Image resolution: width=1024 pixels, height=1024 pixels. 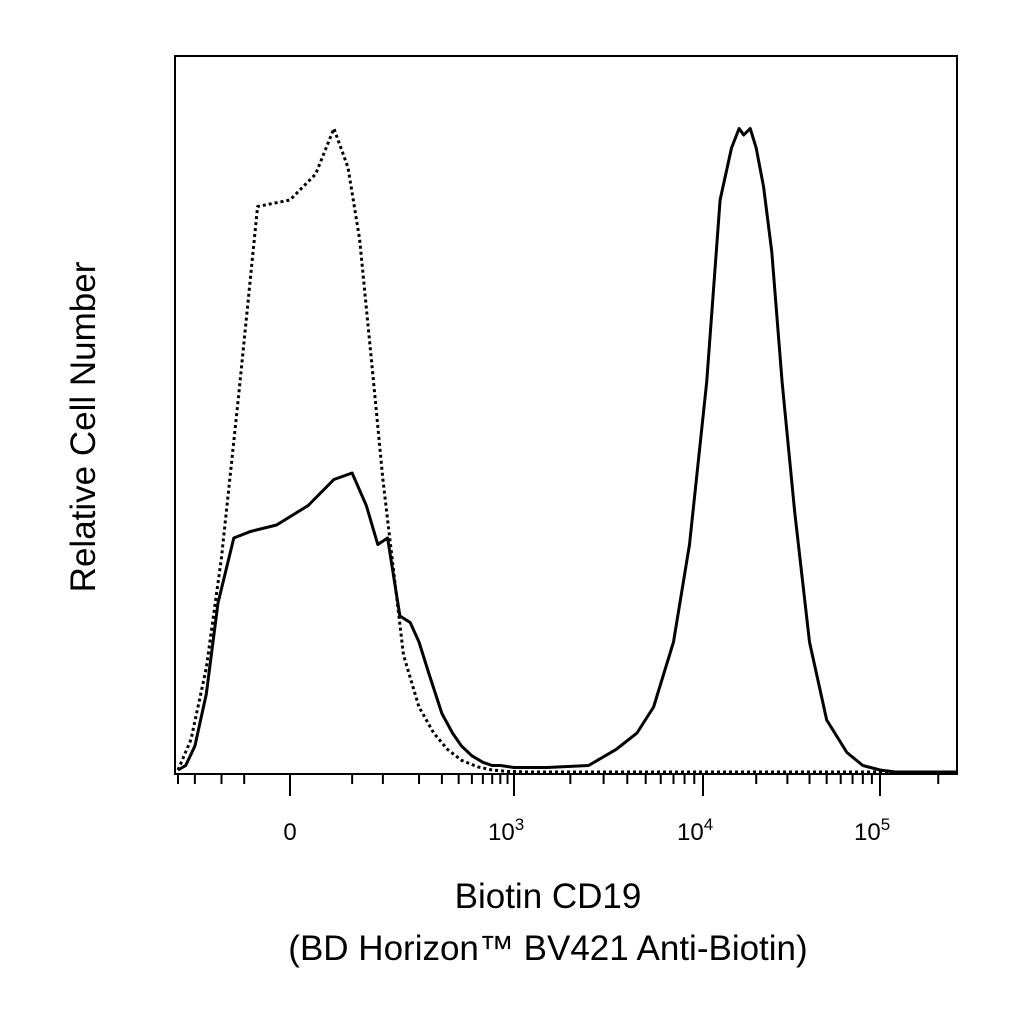 What do you see at coordinates (872, 830) in the screenshot?
I see `x-tick-label: 10⁵` at bounding box center [872, 830].